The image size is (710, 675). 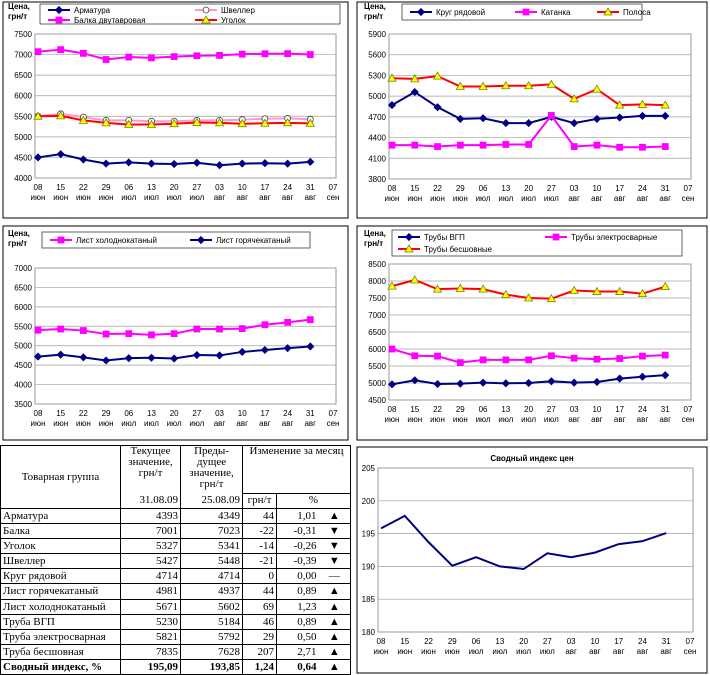 What do you see at coordinates (259, 576) in the screenshot?
I see `table-cell: 0` at bounding box center [259, 576].